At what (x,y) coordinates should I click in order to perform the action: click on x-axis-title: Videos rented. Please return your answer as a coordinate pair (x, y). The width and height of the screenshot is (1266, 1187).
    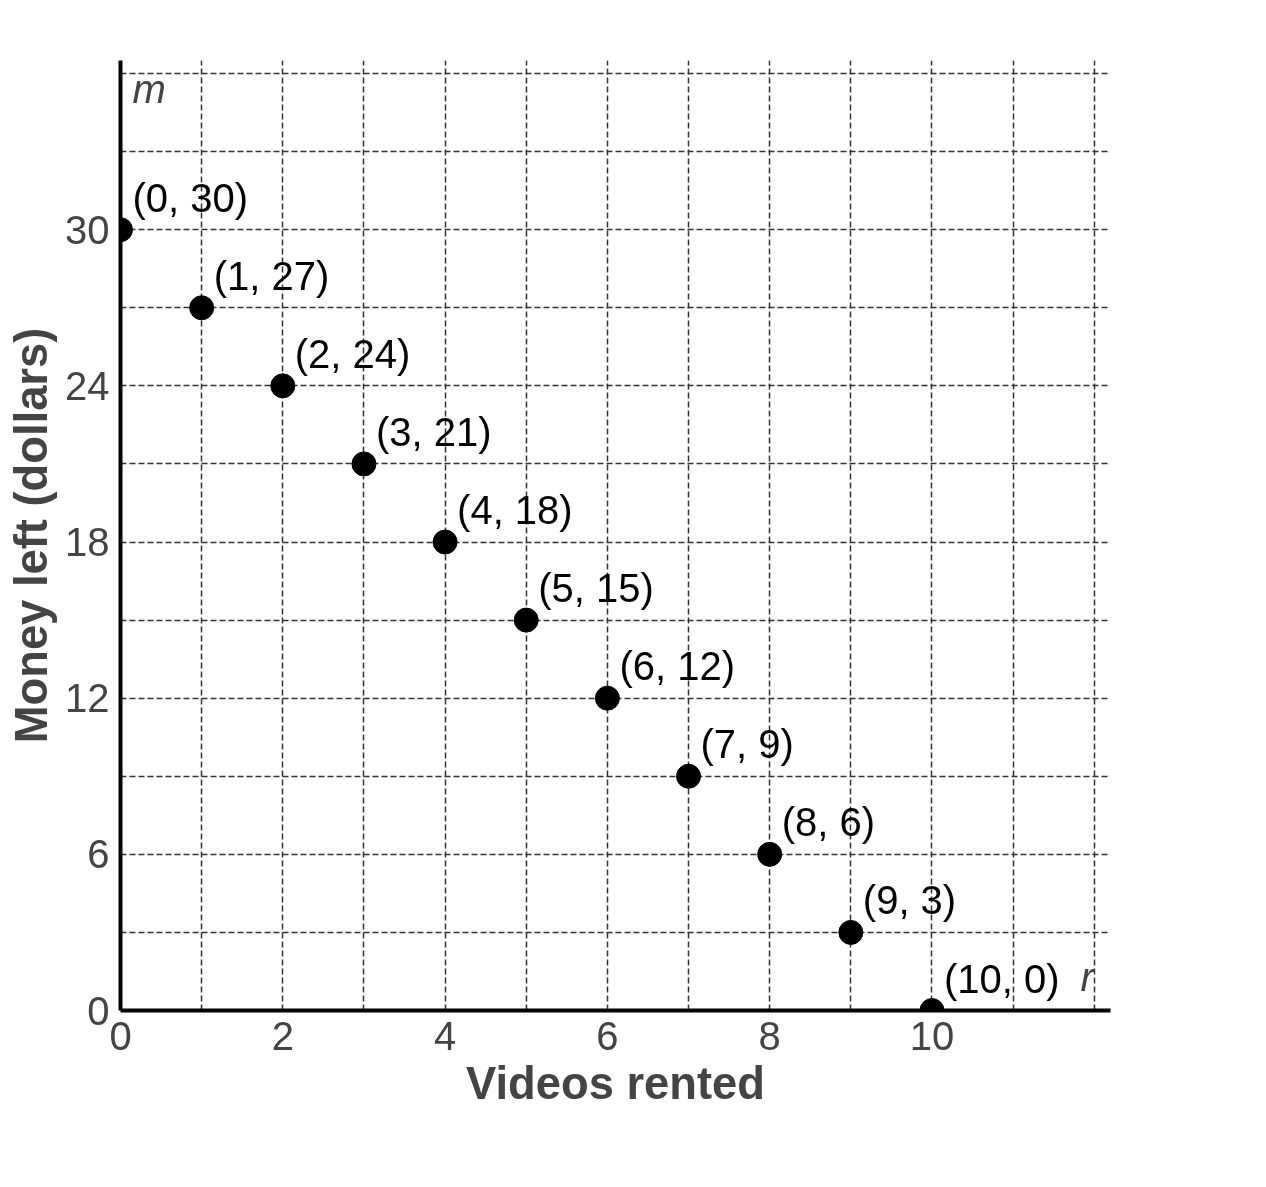
    Looking at the image, I should click on (615, 1083).